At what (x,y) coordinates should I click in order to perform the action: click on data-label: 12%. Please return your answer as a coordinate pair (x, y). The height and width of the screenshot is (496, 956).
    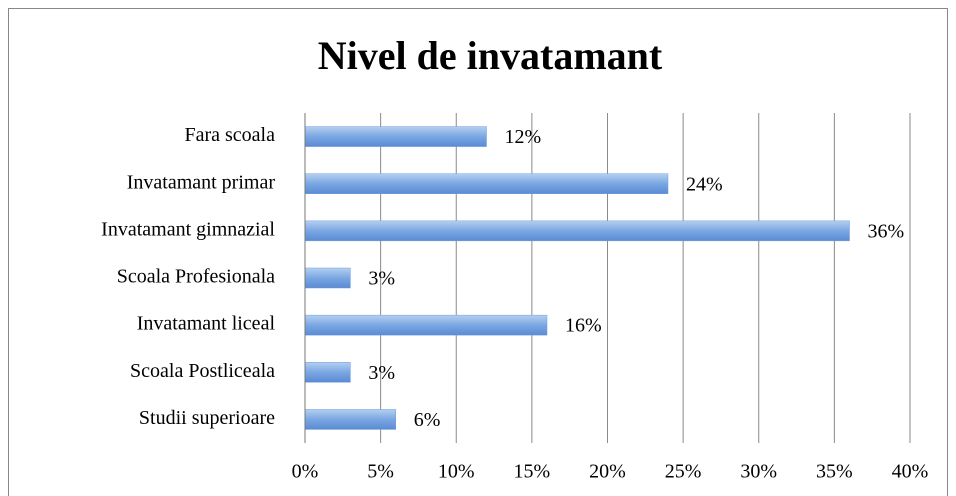
    Looking at the image, I should click on (523, 137).